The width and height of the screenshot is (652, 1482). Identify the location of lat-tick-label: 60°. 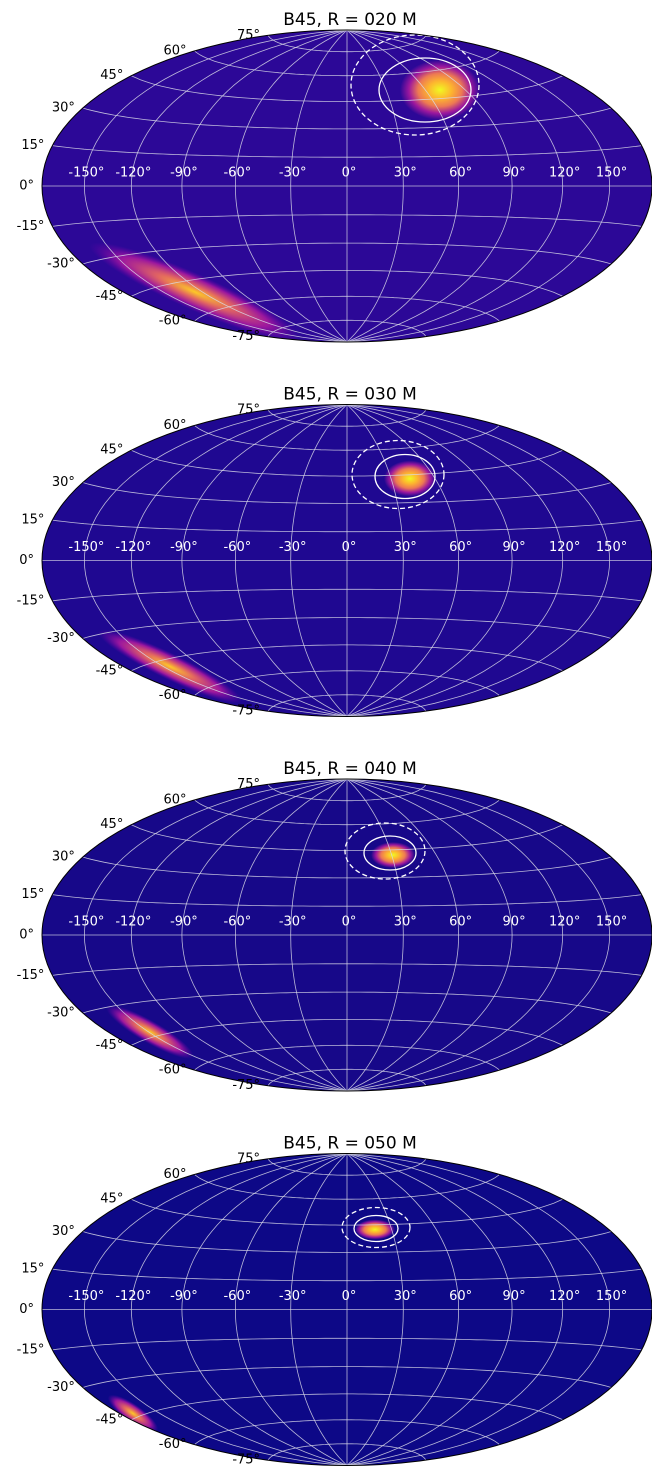
(174, 1174).